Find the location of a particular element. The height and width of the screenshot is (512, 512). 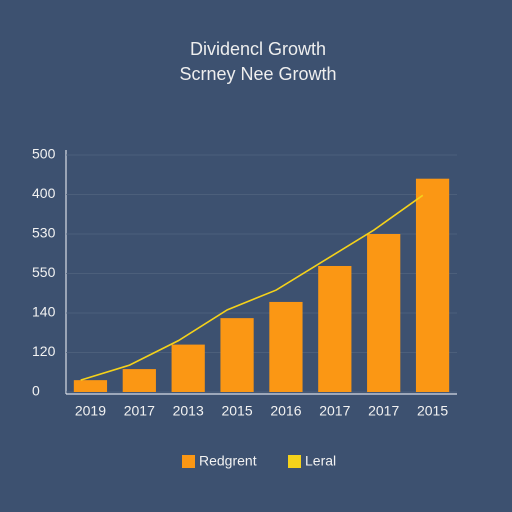

y-tick-label: 550 is located at coordinates (44, 272).